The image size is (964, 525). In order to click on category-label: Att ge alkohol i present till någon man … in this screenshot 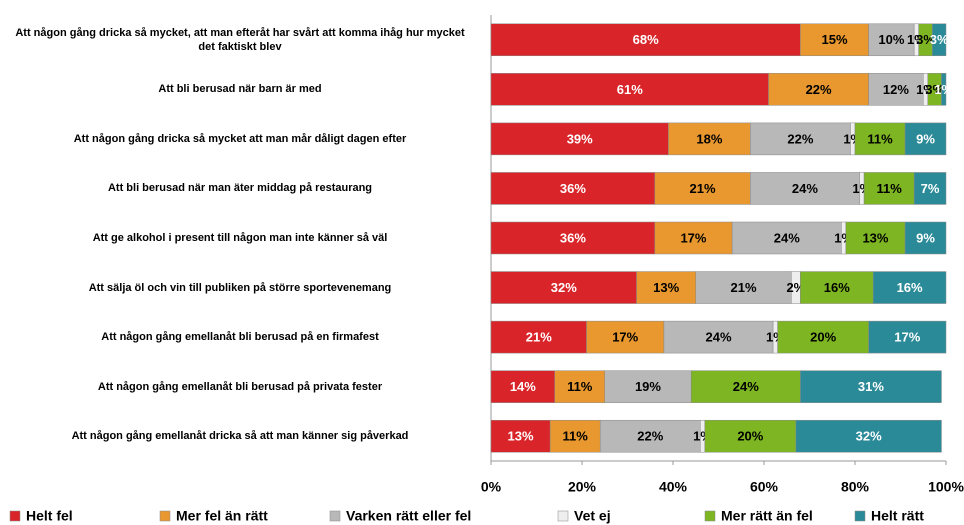, I will do `click(240, 238)`.